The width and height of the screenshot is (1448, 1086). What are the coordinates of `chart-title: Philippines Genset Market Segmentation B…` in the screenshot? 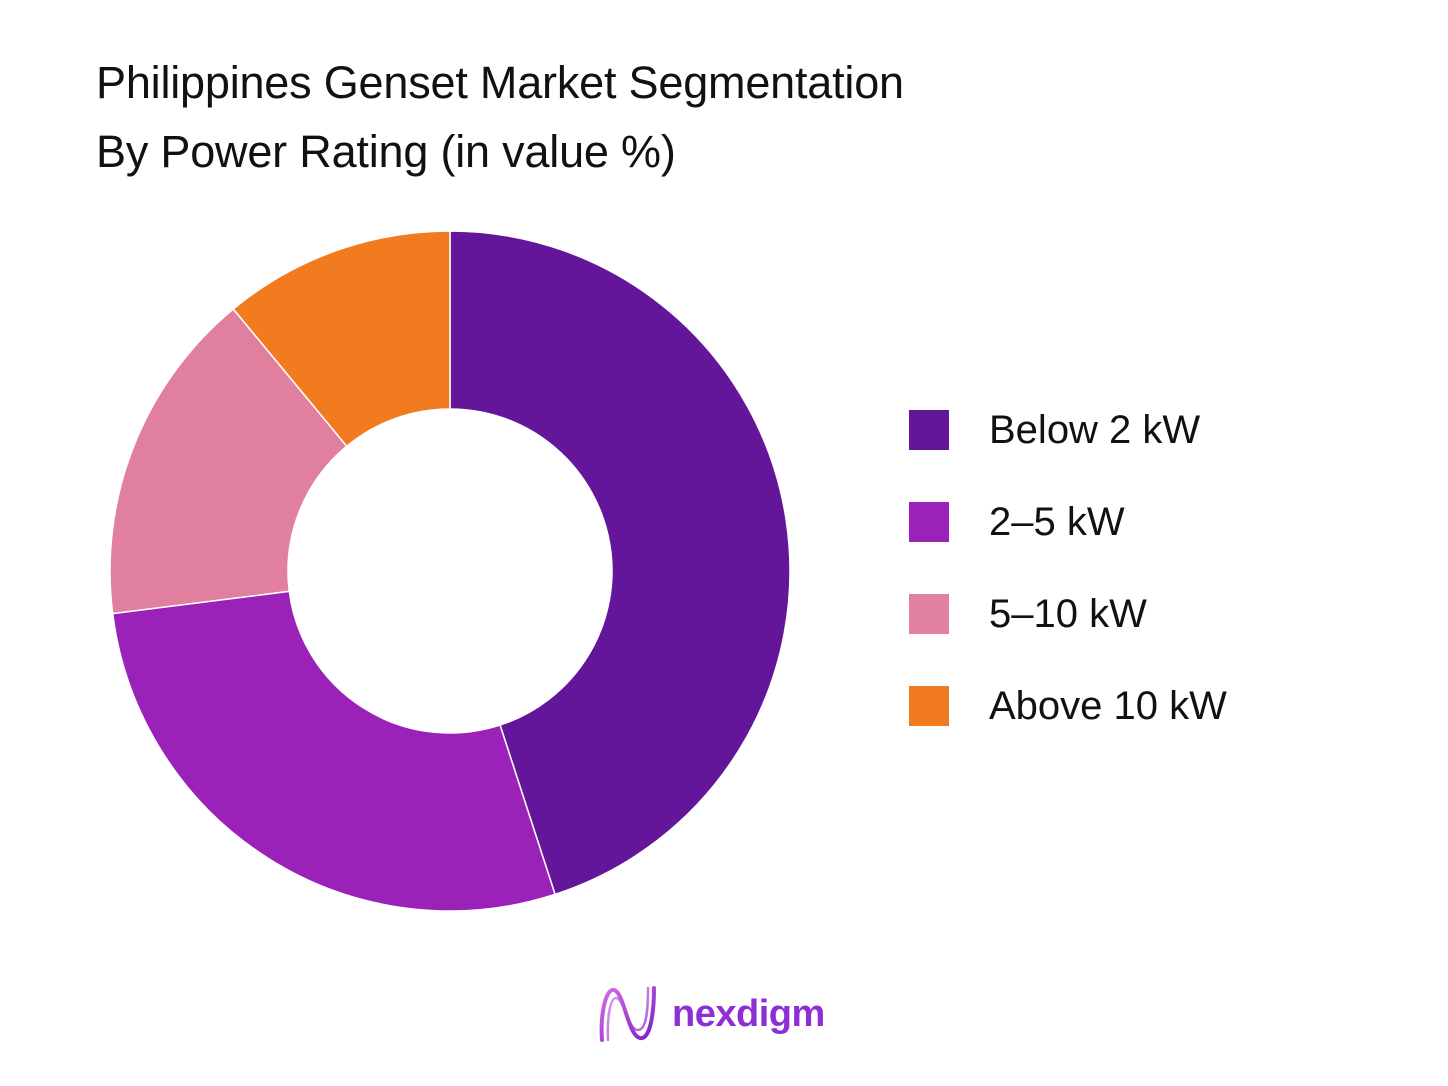 It's located at (500, 117).